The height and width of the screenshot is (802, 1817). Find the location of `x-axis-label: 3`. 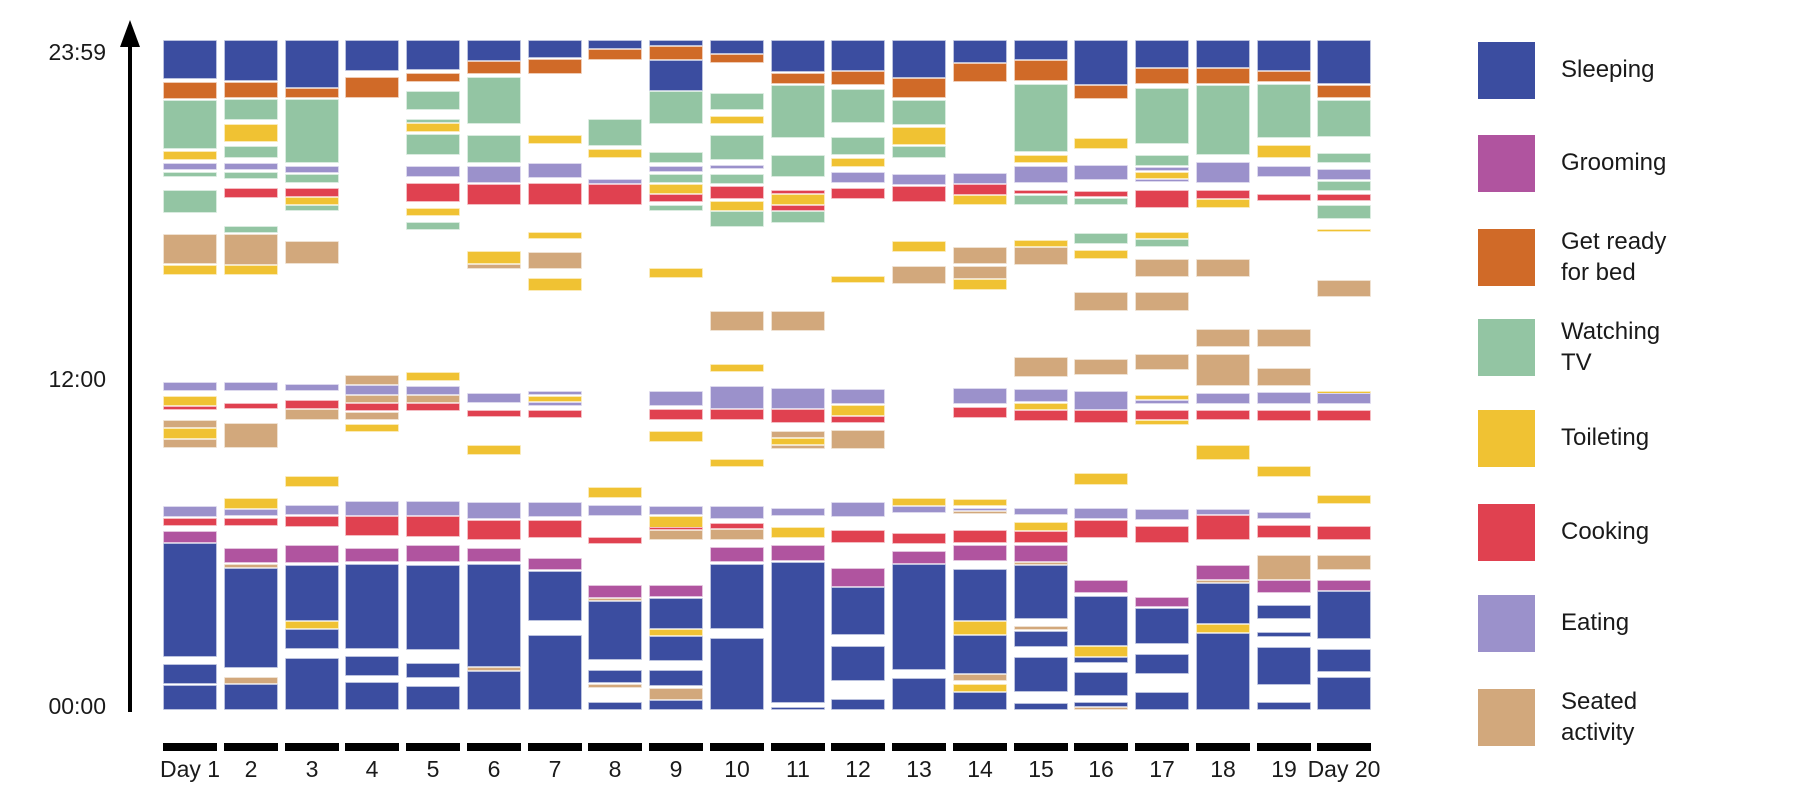

x-axis-label: 3 is located at coordinates (312, 769).